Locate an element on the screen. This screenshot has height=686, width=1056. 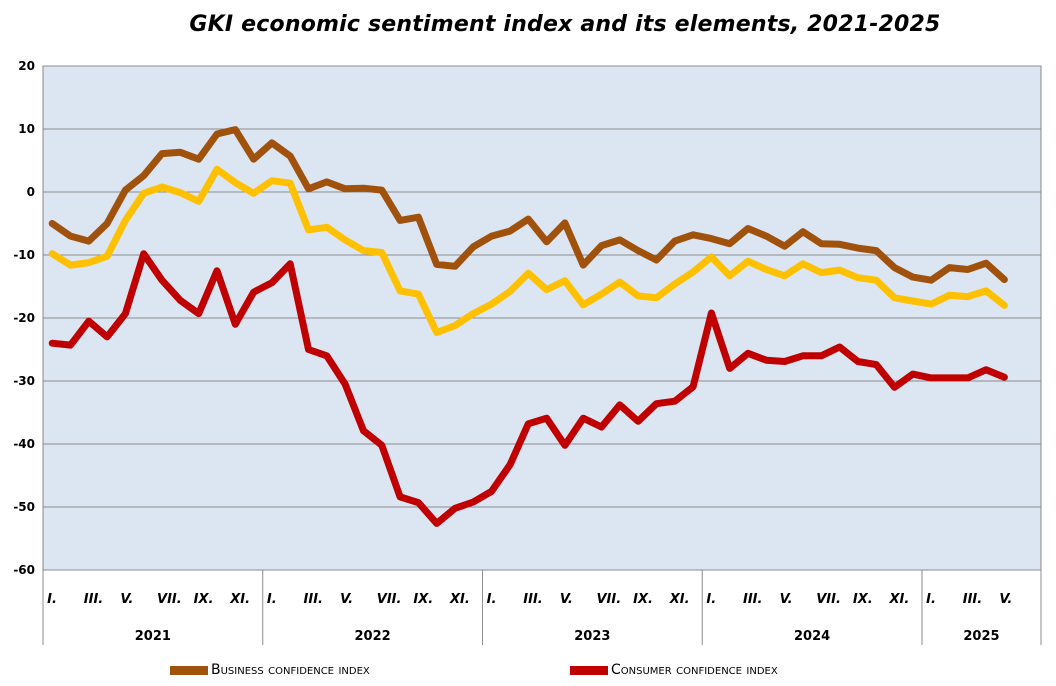
x-year-label: 2021 is located at coordinates (153, 636).